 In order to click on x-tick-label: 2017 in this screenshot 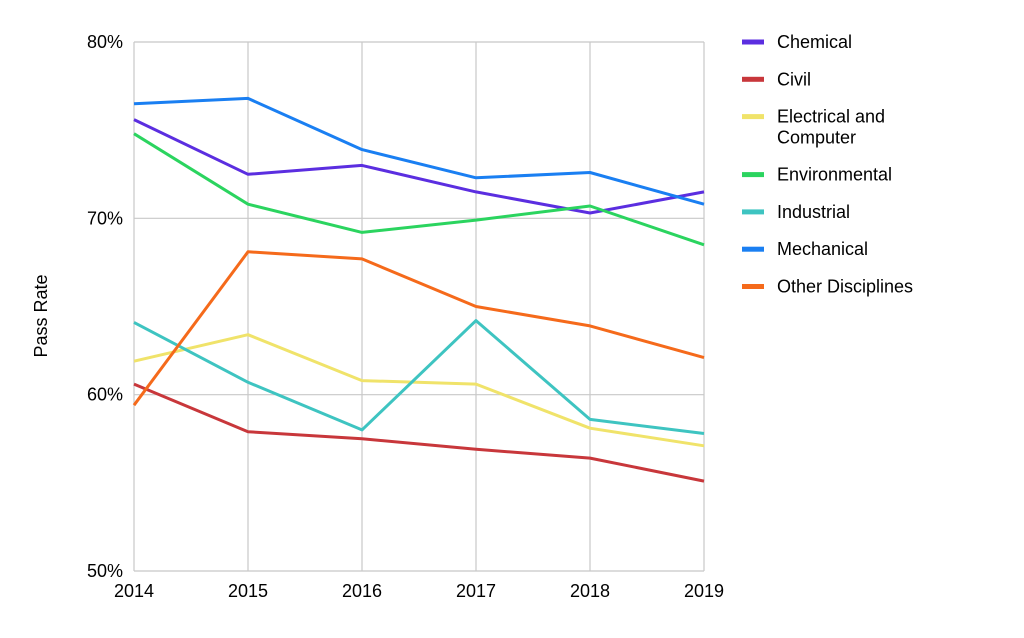, I will do `click(476, 591)`.